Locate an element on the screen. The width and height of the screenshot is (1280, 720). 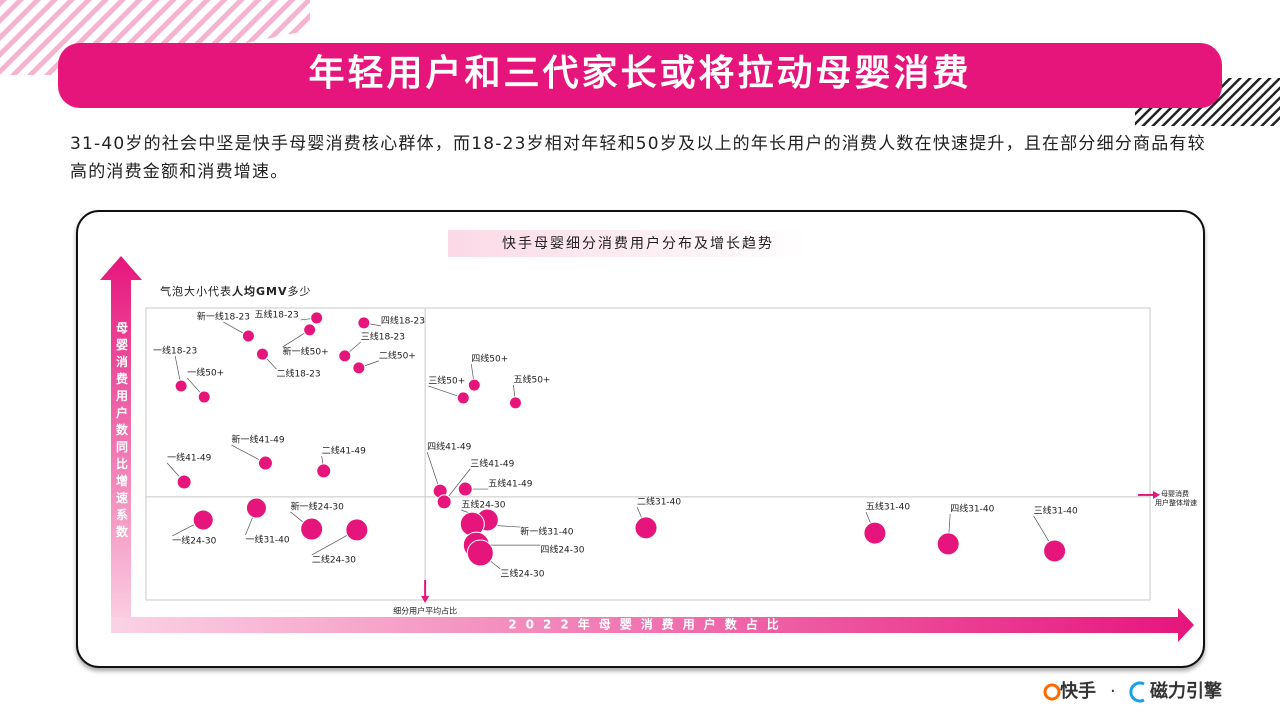
bubble-label: 三线50+ is located at coordinates (446, 380).